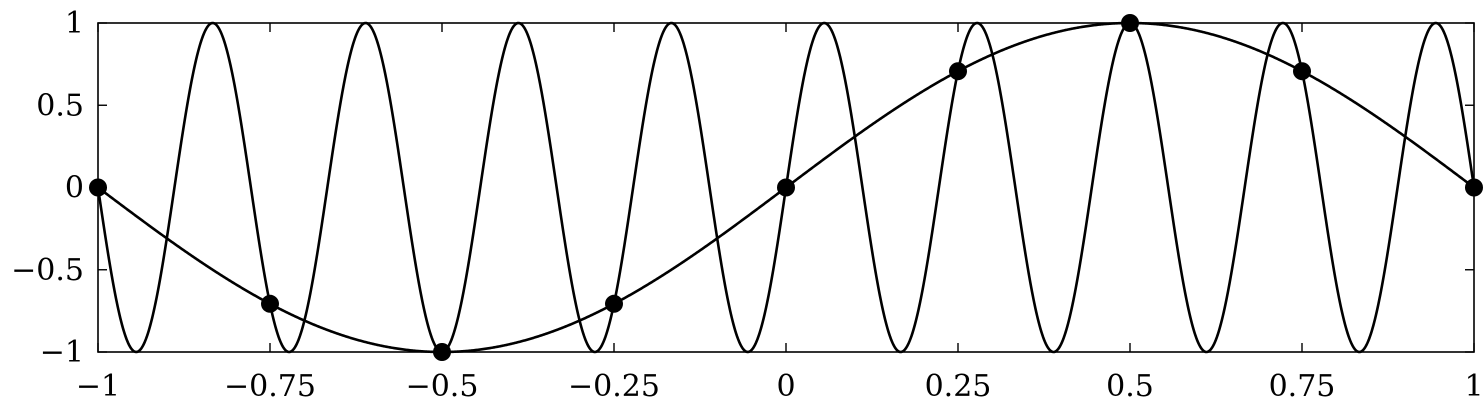  What do you see at coordinates (98, 386) in the screenshot?
I see `x-tick-label: −1` at bounding box center [98, 386].